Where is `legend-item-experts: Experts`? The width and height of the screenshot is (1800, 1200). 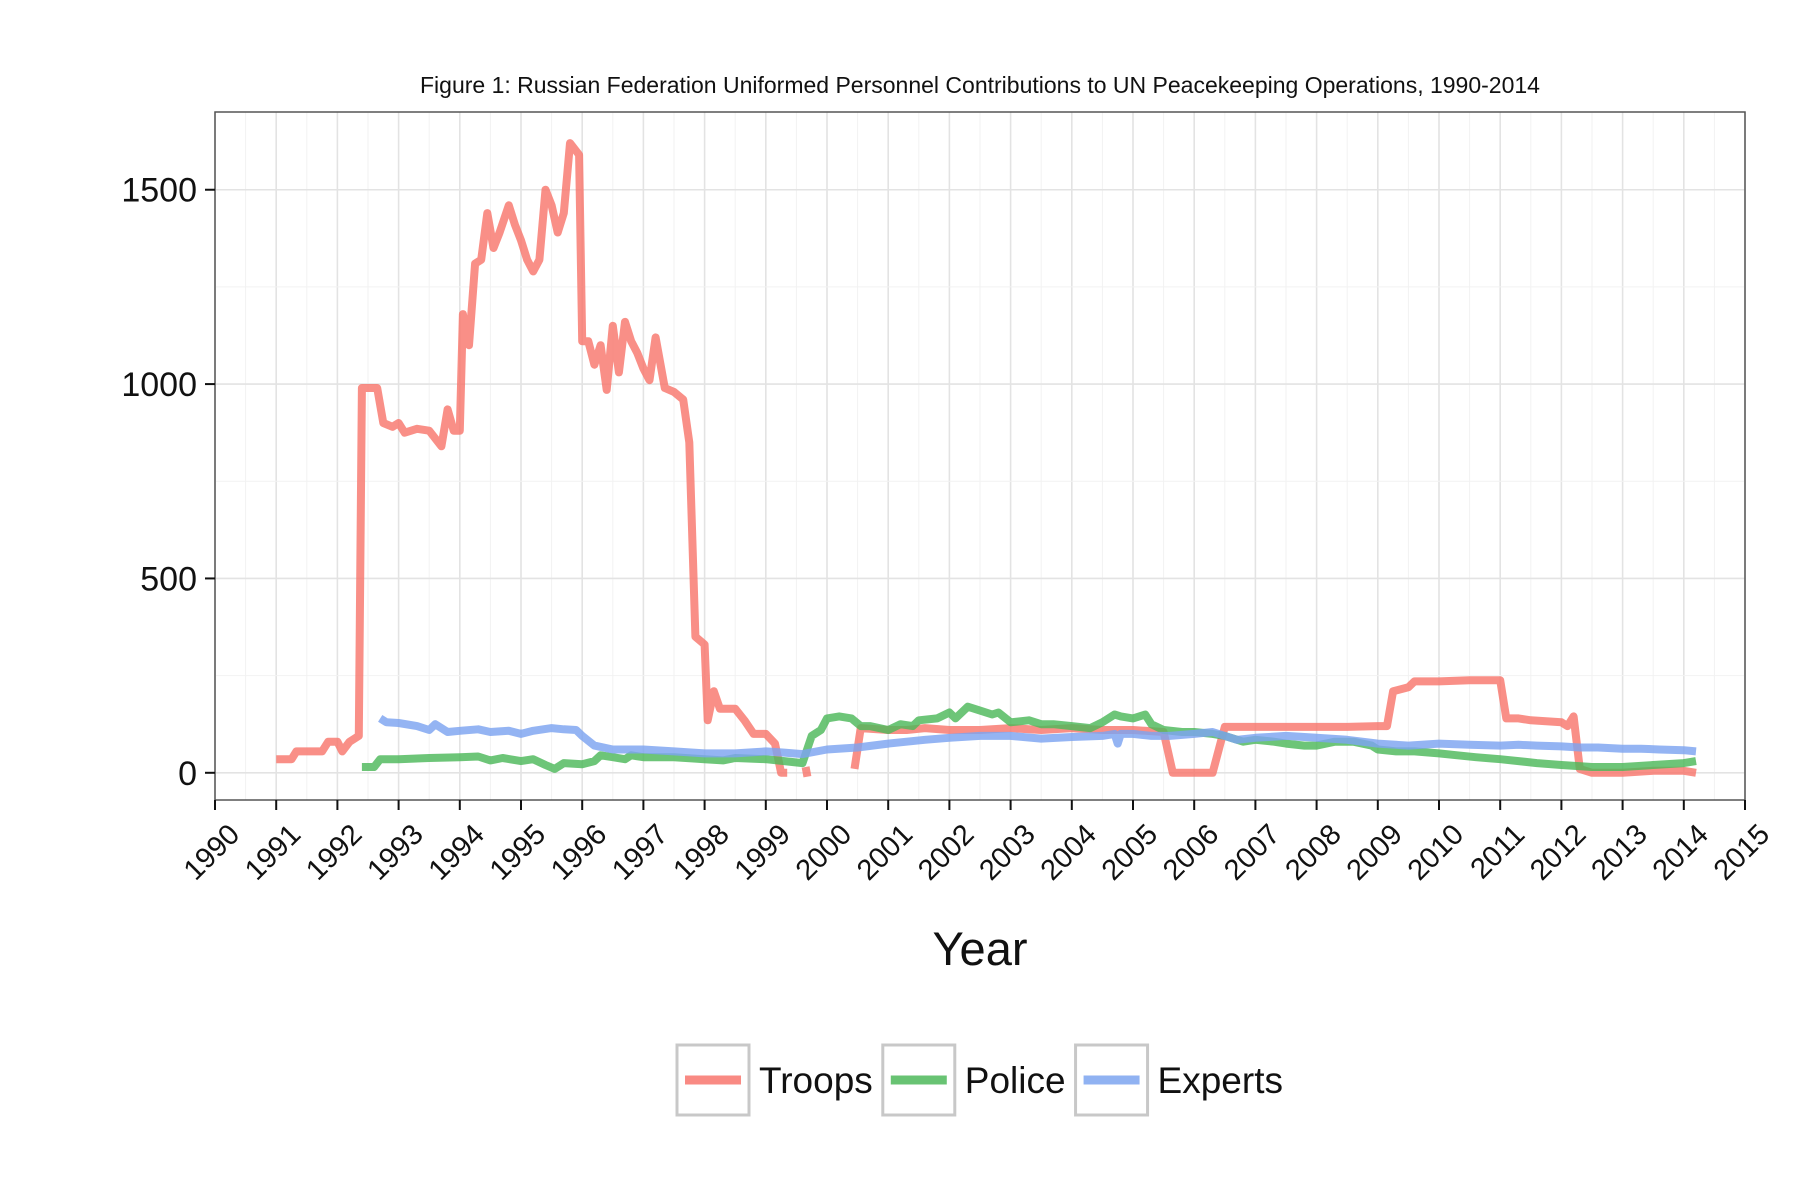 legend-item-experts: Experts is located at coordinates (1178, 1080).